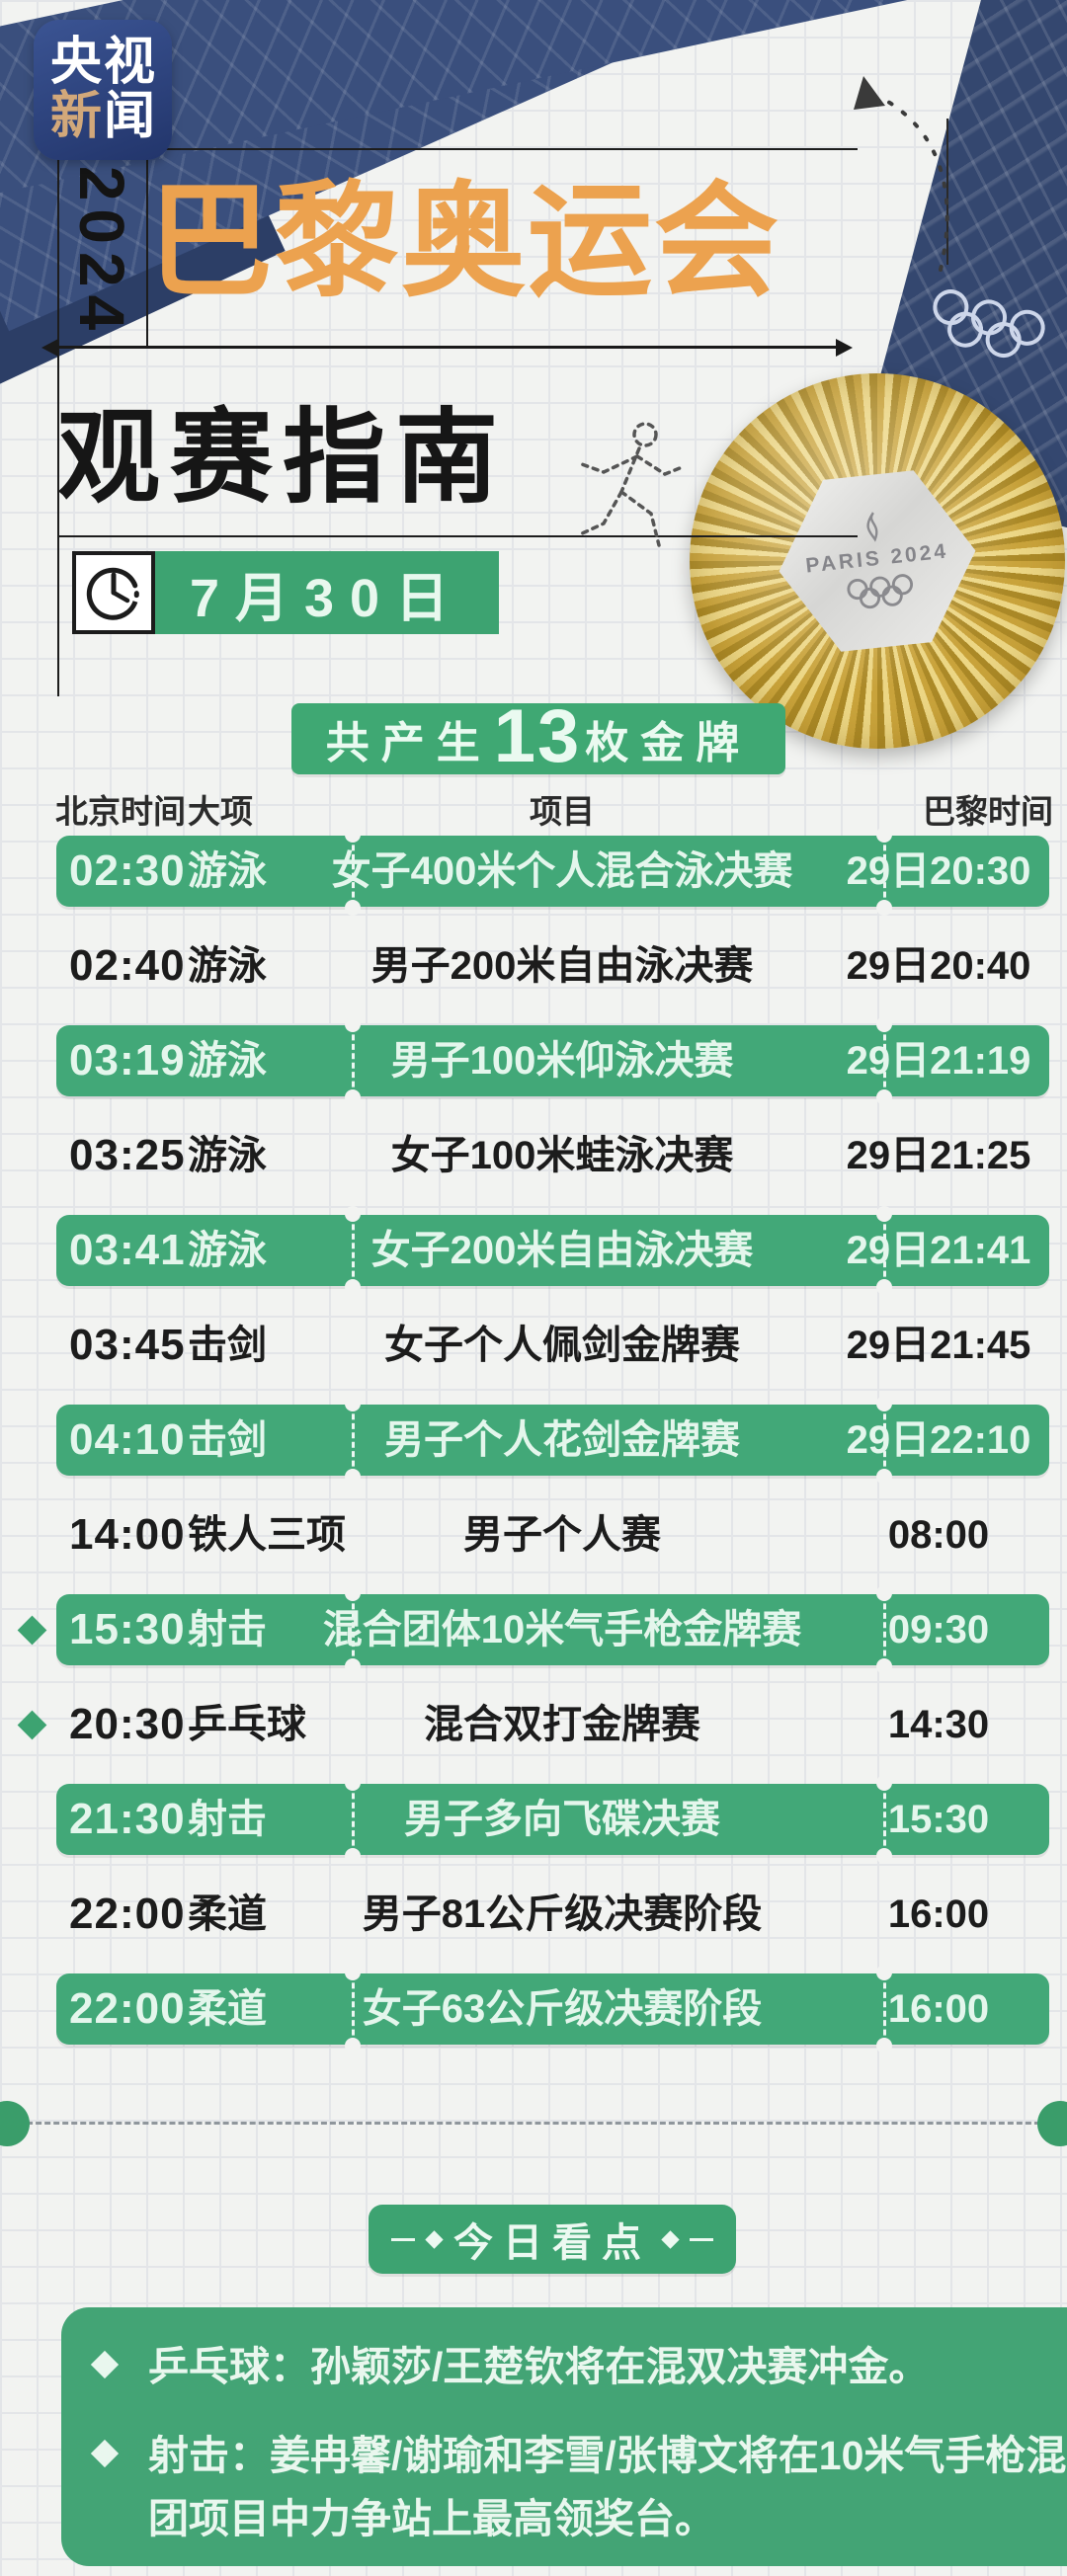 This screenshot has width=1067, height=2576. I want to click on frame-line-bottom, so click(457, 536).